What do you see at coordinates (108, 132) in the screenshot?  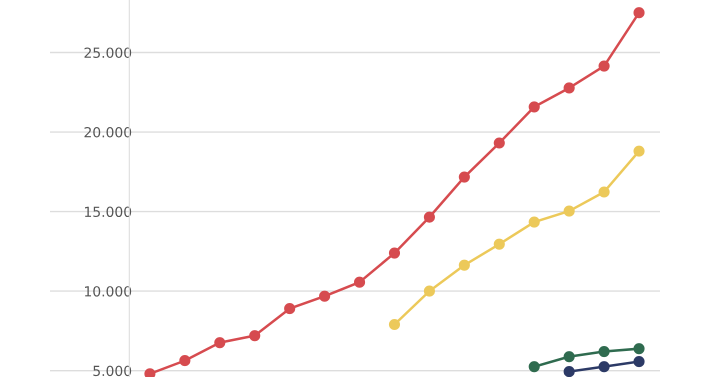 I see `y-tick-label: 20.000` at bounding box center [108, 132].